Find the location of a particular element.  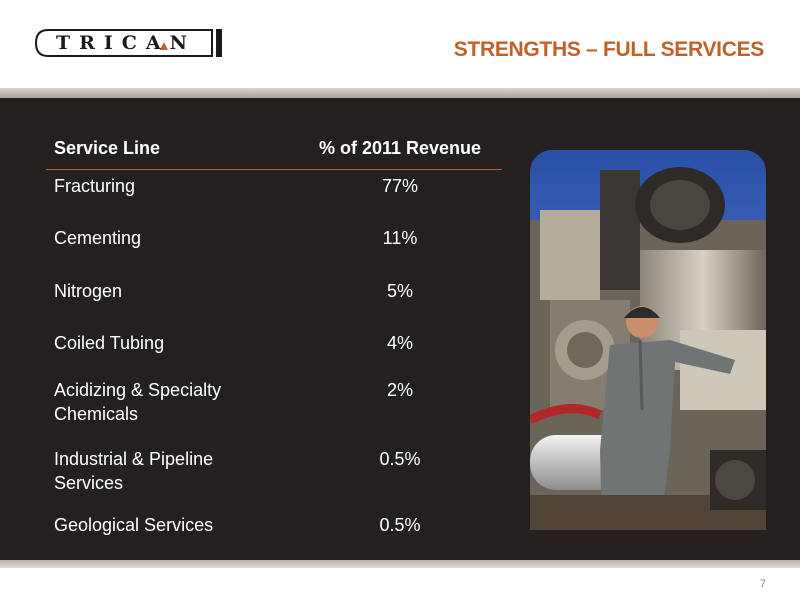

service-cell: Fracturing is located at coordinates (95, 186).